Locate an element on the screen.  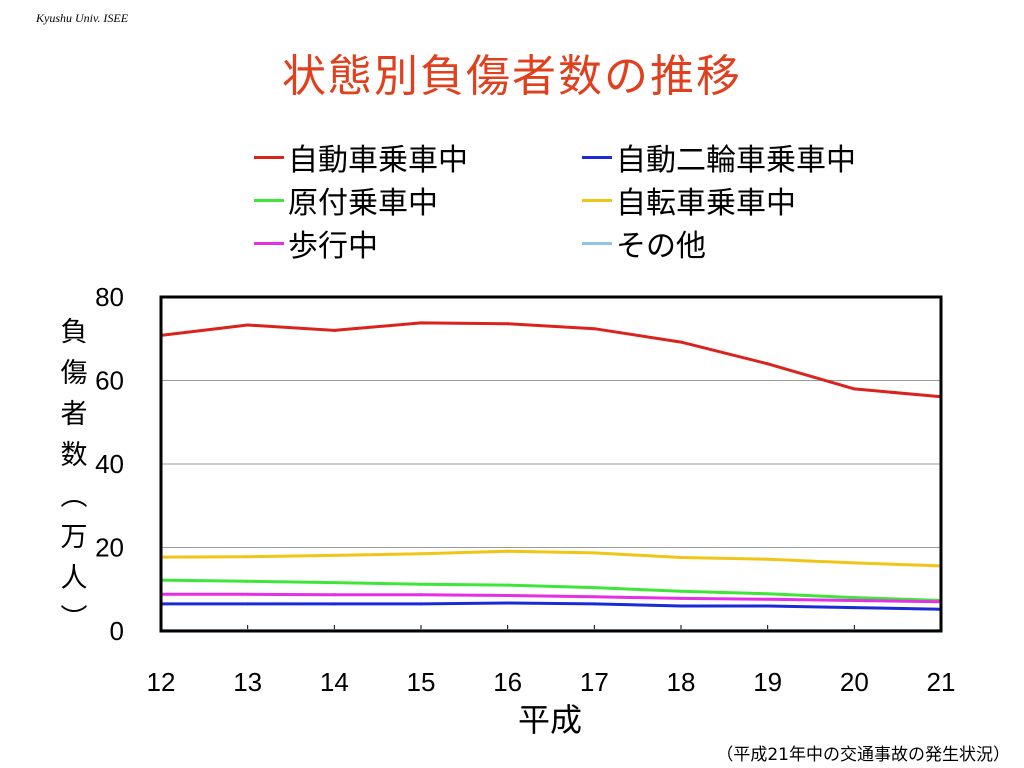
legend-item-motorcycle: 自動二輪車乗車中 is located at coordinates (719, 157).